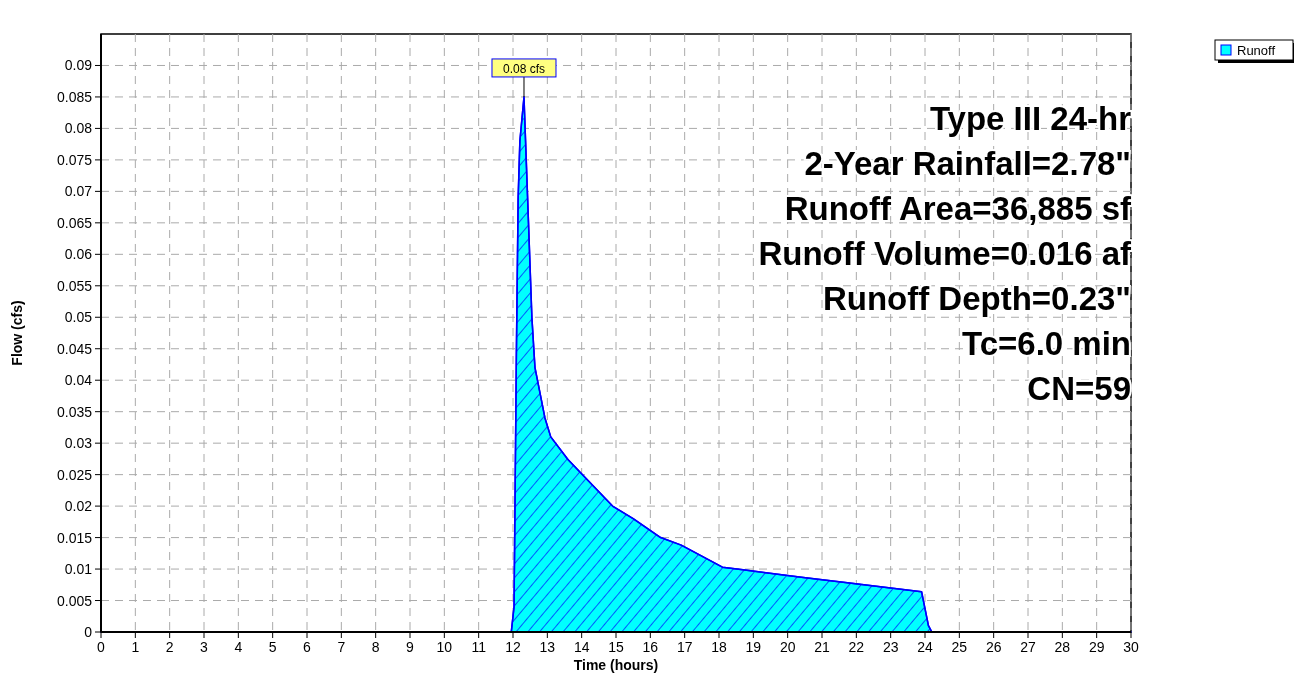 The width and height of the screenshot is (1294, 684). Describe the element at coordinates (479, 647) in the screenshot. I see `x-tick-label: 11` at that location.